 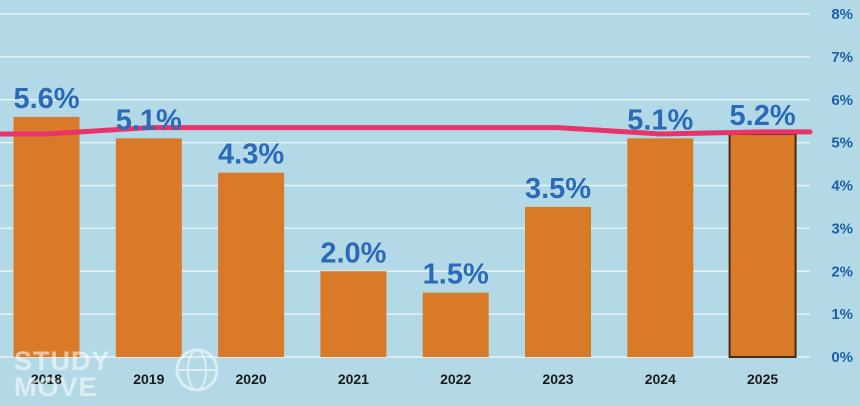 I want to click on data-label-2021: 2.0%, so click(x=353, y=253).